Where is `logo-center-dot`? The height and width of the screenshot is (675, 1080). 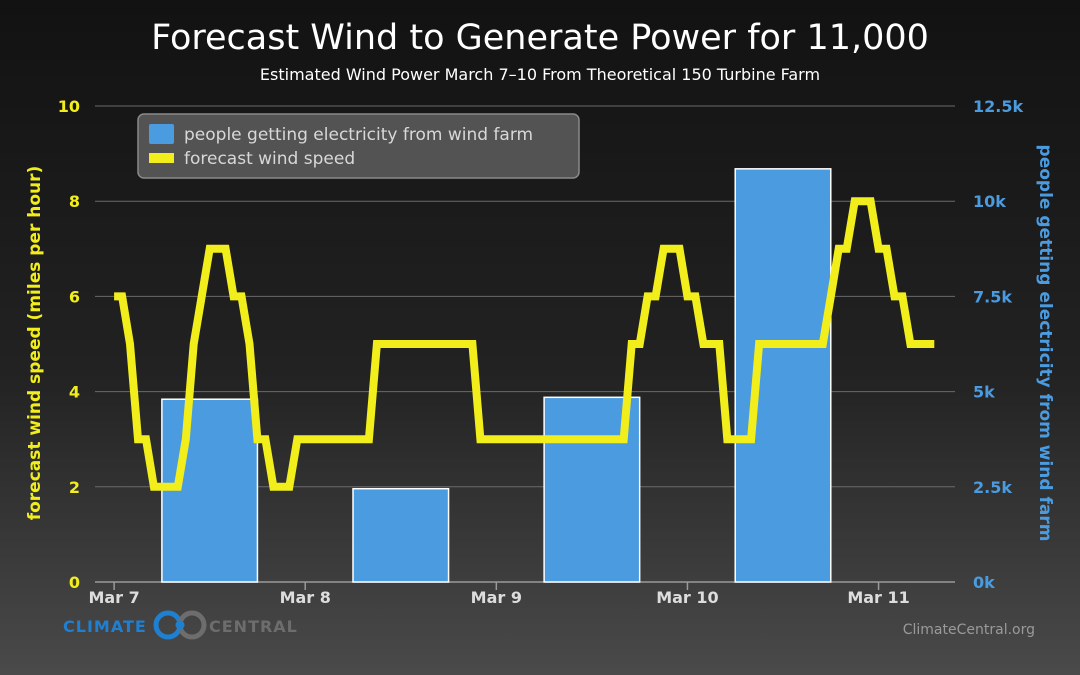 logo-center-dot is located at coordinates (180, 625).